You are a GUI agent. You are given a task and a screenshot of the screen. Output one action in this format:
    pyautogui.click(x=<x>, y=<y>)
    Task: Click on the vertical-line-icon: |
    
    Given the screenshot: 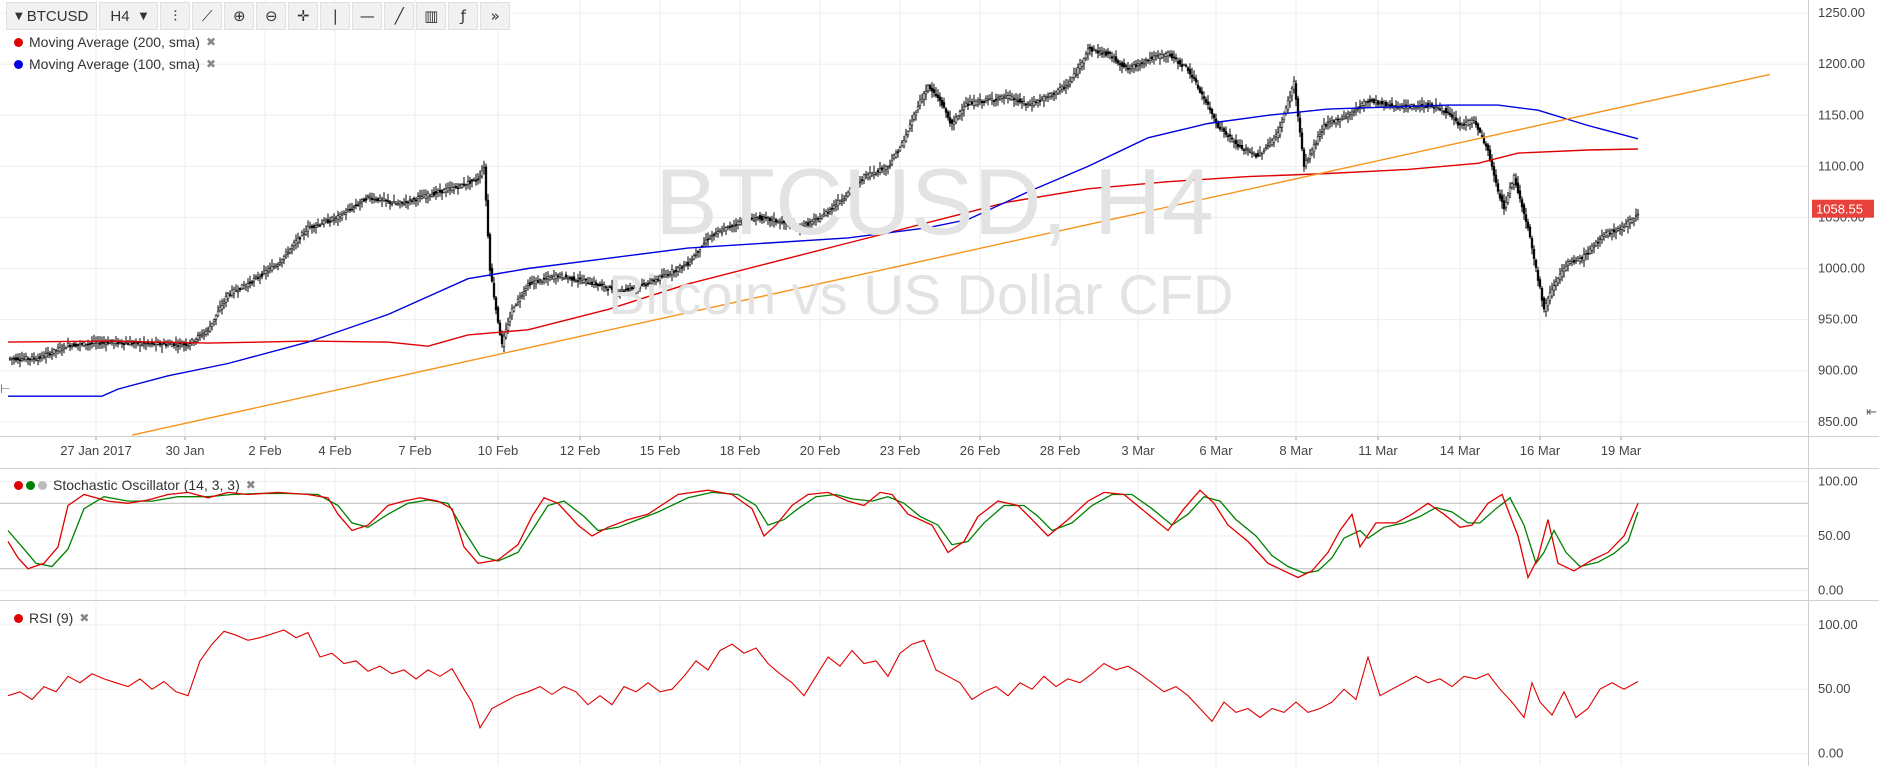 What is the action you would take?
    pyautogui.click(x=335, y=16)
    